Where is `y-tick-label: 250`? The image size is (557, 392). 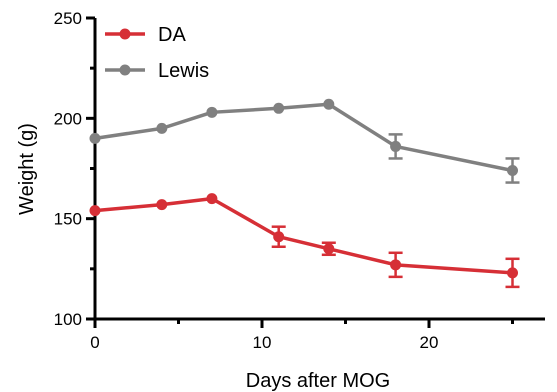
y-tick-label: 250 is located at coordinates (68, 18).